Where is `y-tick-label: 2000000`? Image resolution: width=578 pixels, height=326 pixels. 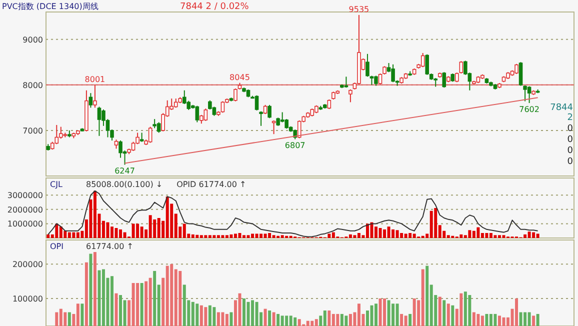
y-tick-label: 2000000 is located at coordinates (25, 209).